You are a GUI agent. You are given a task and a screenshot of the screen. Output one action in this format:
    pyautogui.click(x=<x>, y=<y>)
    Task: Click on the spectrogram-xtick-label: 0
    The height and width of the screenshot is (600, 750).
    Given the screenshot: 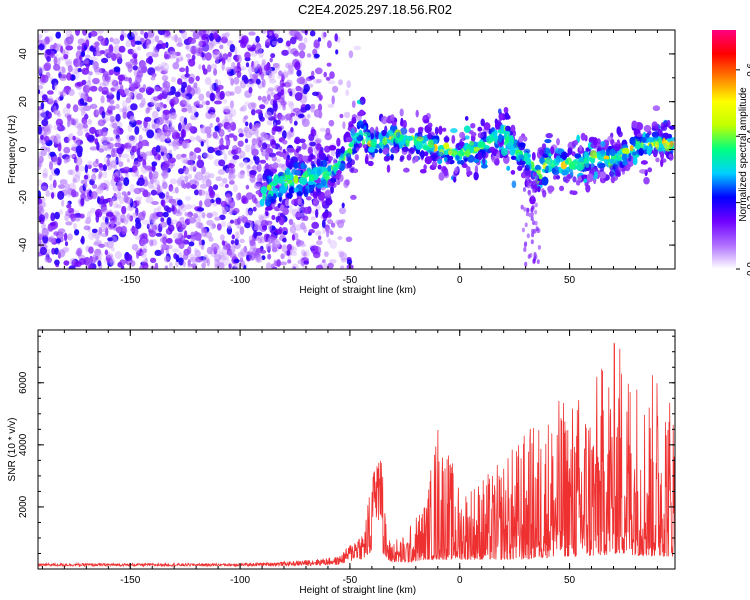 What is the action you would take?
    pyautogui.click(x=460, y=280)
    